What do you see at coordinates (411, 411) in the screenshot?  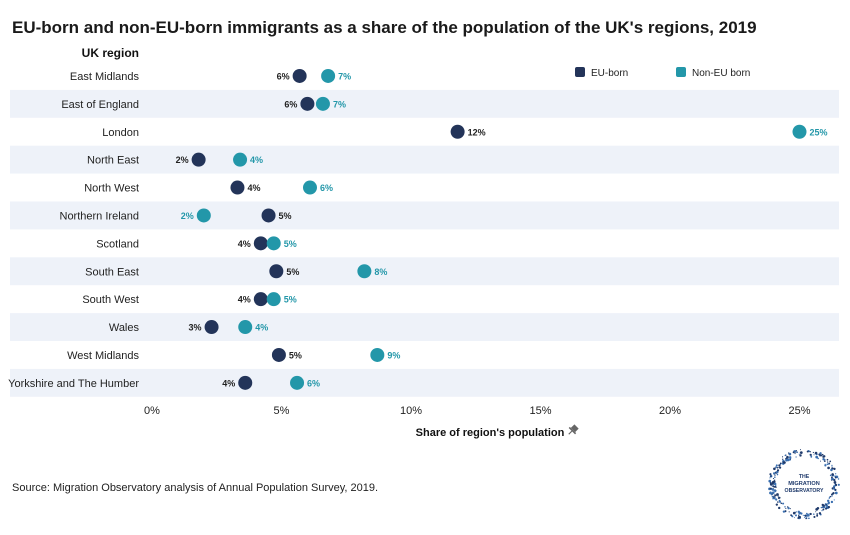 I see `x-tick-label: 10%` at bounding box center [411, 411].